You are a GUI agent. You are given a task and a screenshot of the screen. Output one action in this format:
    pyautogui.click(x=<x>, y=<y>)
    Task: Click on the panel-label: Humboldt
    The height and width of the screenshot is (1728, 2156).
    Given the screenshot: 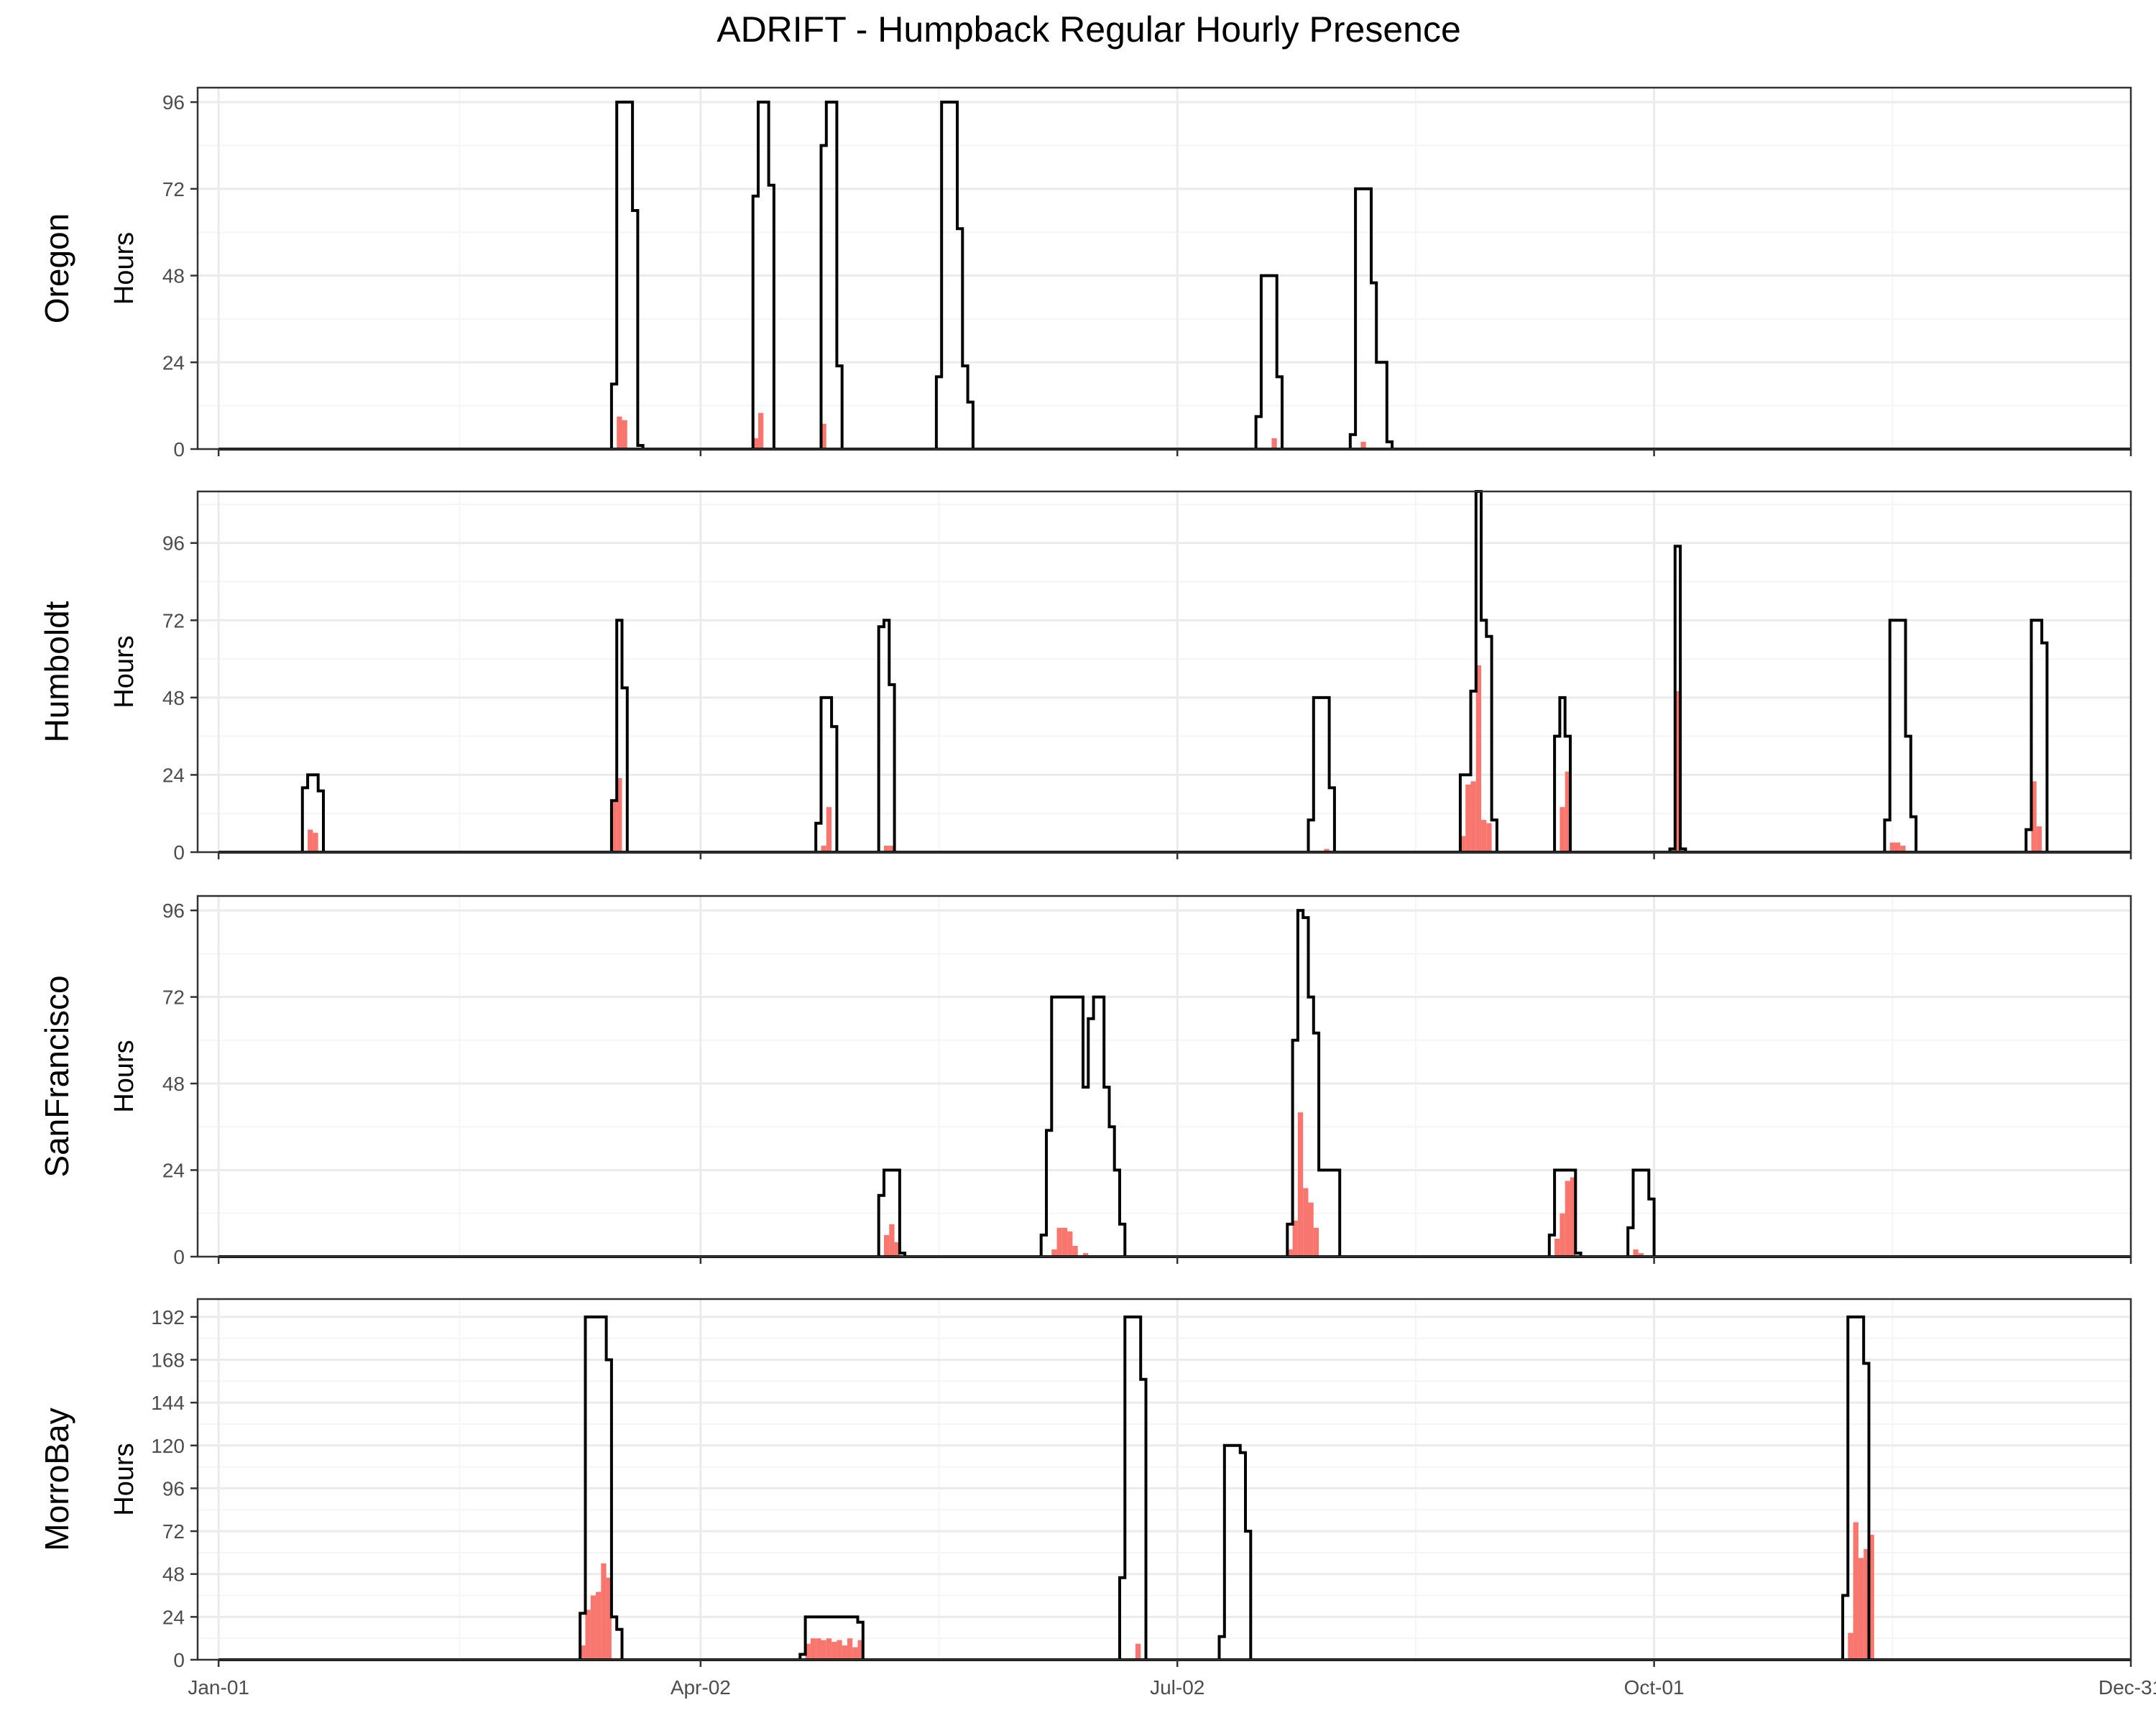 What is the action you would take?
    pyautogui.click(x=57, y=672)
    